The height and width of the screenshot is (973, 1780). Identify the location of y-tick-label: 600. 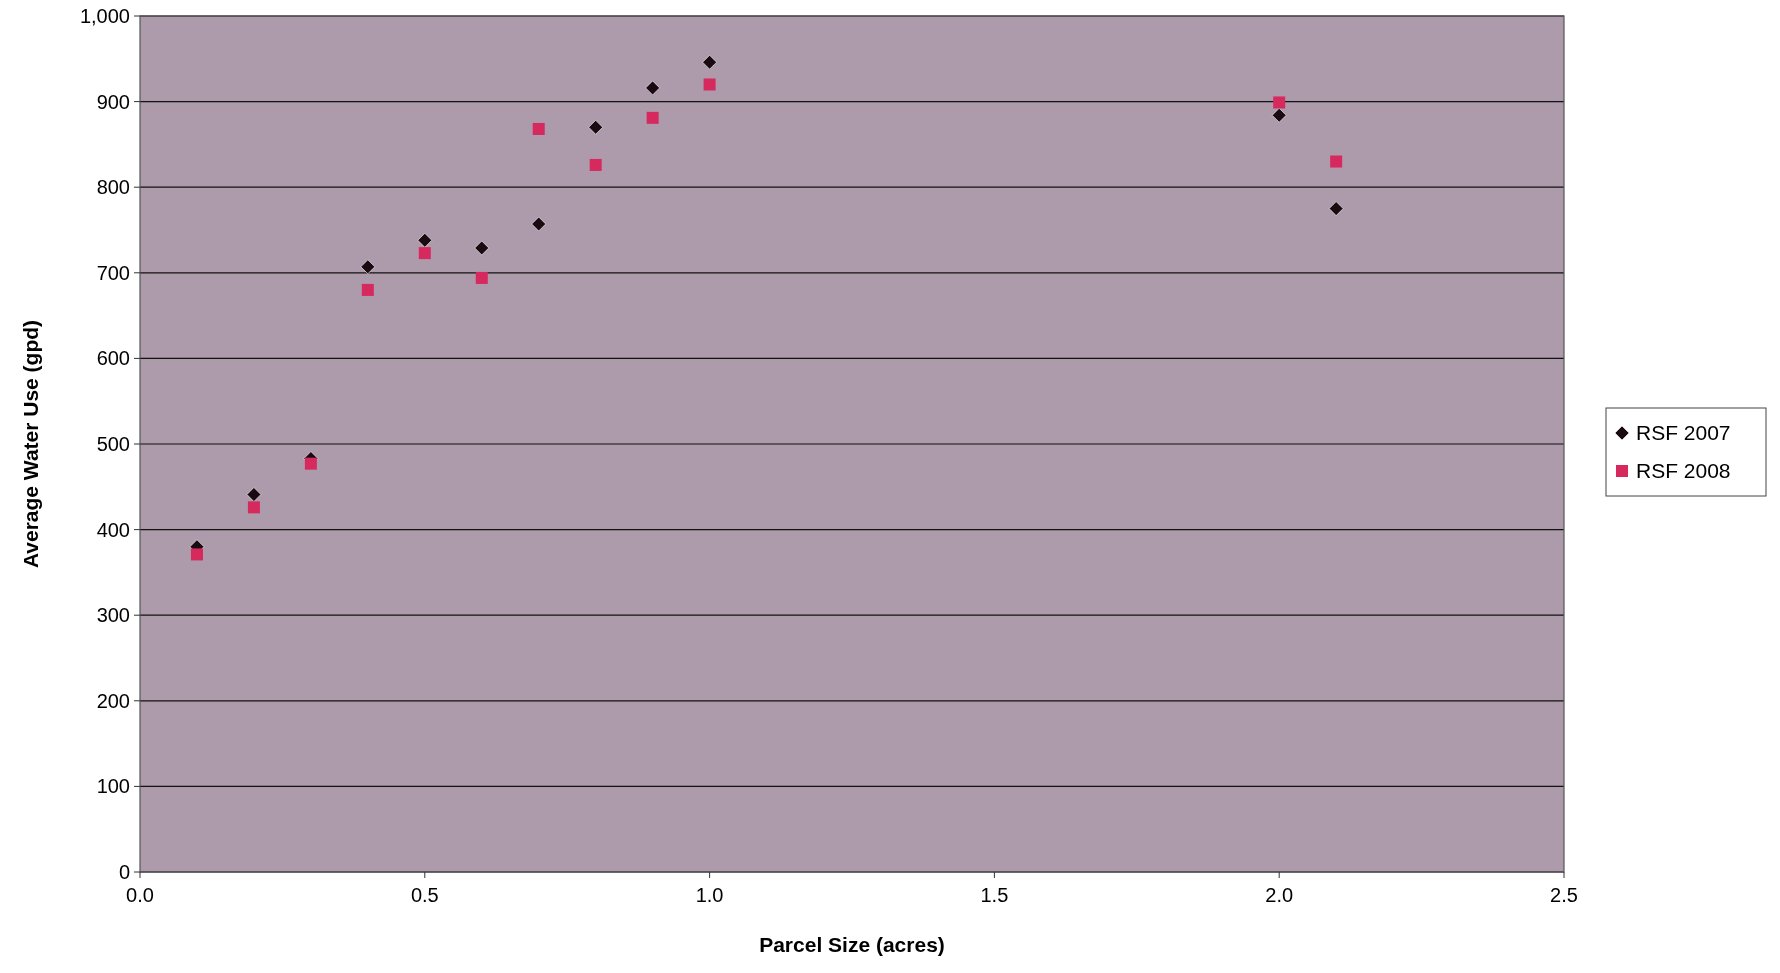
(113, 358).